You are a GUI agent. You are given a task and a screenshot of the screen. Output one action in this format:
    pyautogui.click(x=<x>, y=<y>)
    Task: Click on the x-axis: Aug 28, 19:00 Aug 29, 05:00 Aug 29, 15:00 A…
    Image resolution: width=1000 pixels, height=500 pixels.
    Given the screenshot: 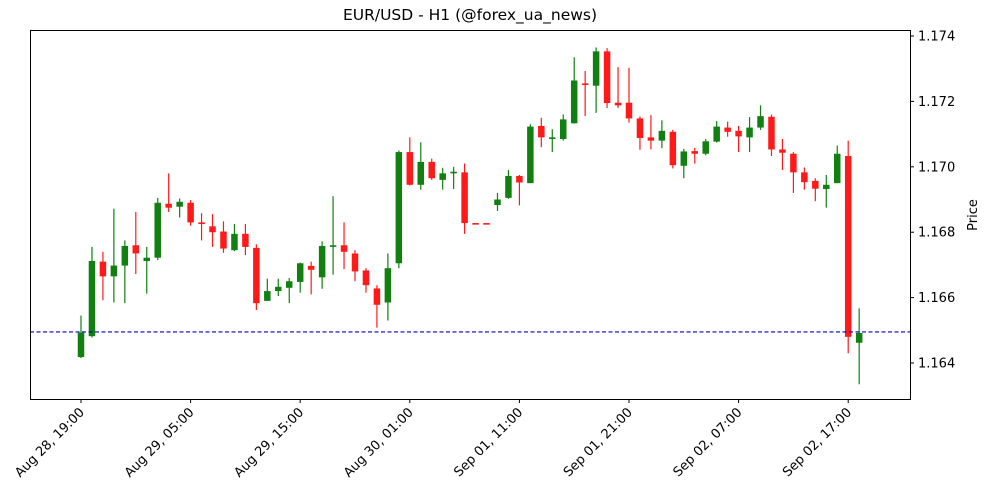 What is the action you would take?
    pyautogui.click(x=433, y=440)
    